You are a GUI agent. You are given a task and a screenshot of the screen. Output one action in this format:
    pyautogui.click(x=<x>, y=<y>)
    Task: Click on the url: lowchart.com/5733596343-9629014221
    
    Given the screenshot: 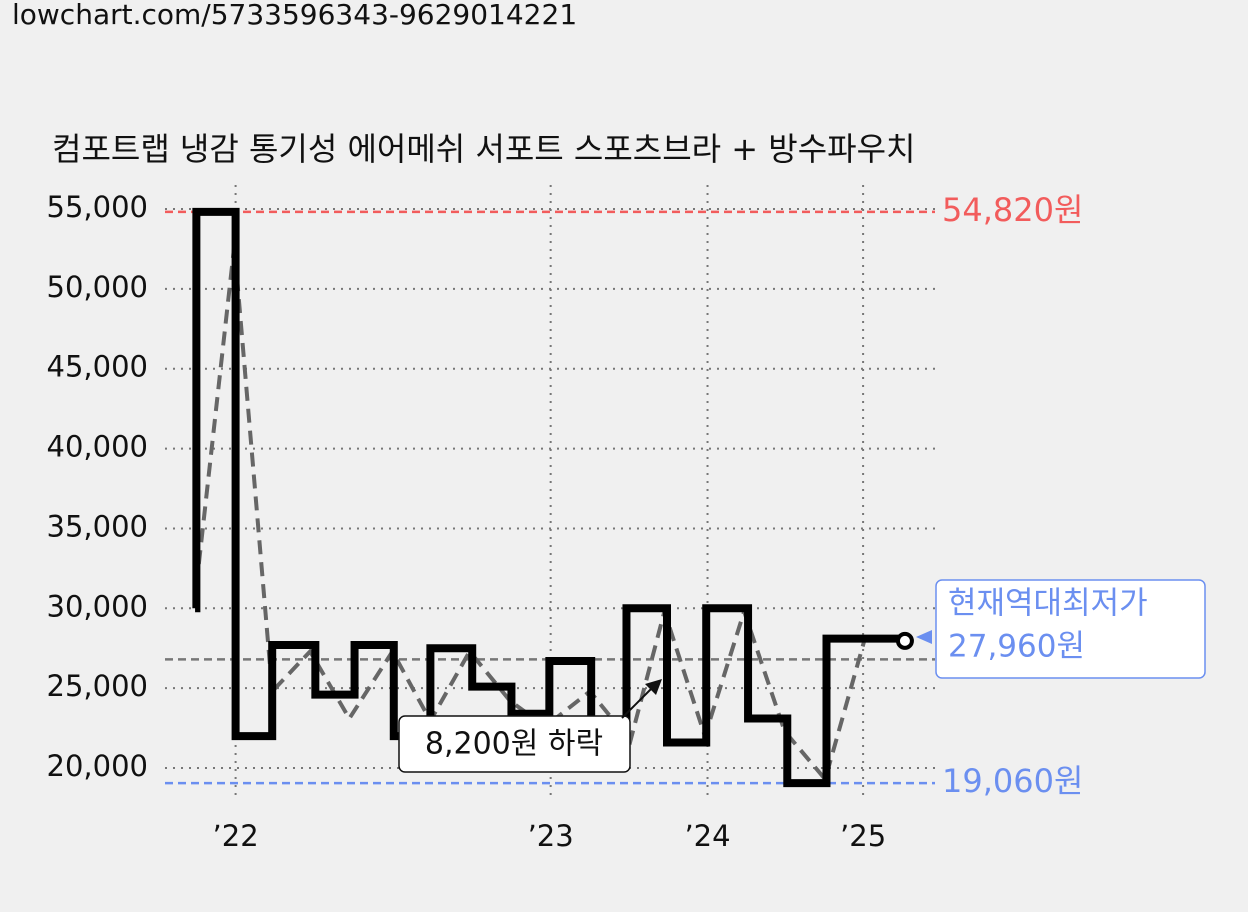 What is the action you would take?
    pyautogui.click(x=294, y=15)
    